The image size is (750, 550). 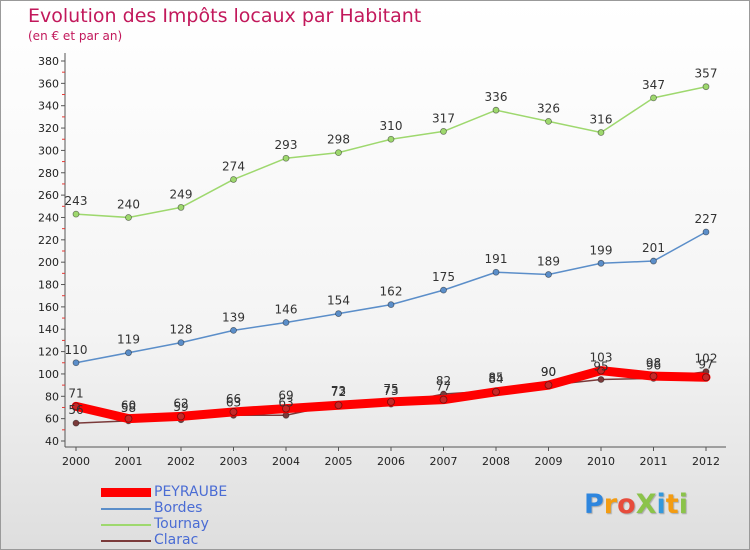 What do you see at coordinates (548, 372) in the screenshot?
I see `data-label: 90` at bounding box center [548, 372].